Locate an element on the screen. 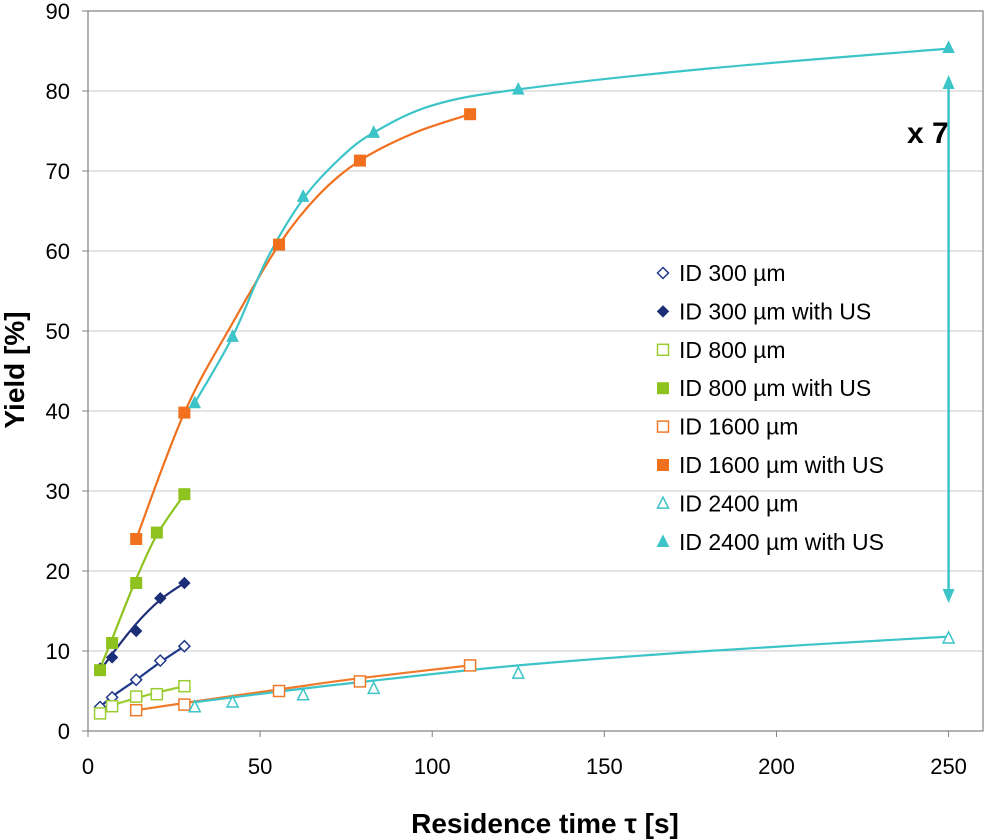 Image resolution: width=1000 pixels, height=840 pixels. y-tick-label-30: 30 is located at coordinates (58, 491).